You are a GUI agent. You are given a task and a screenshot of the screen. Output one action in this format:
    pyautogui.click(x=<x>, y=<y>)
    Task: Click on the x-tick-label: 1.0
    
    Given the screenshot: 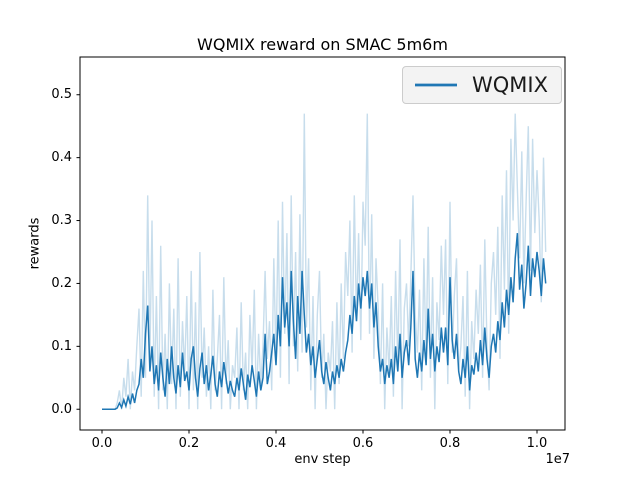 What is the action you would take?
    pyautogui.click(x=537, y=443)
    